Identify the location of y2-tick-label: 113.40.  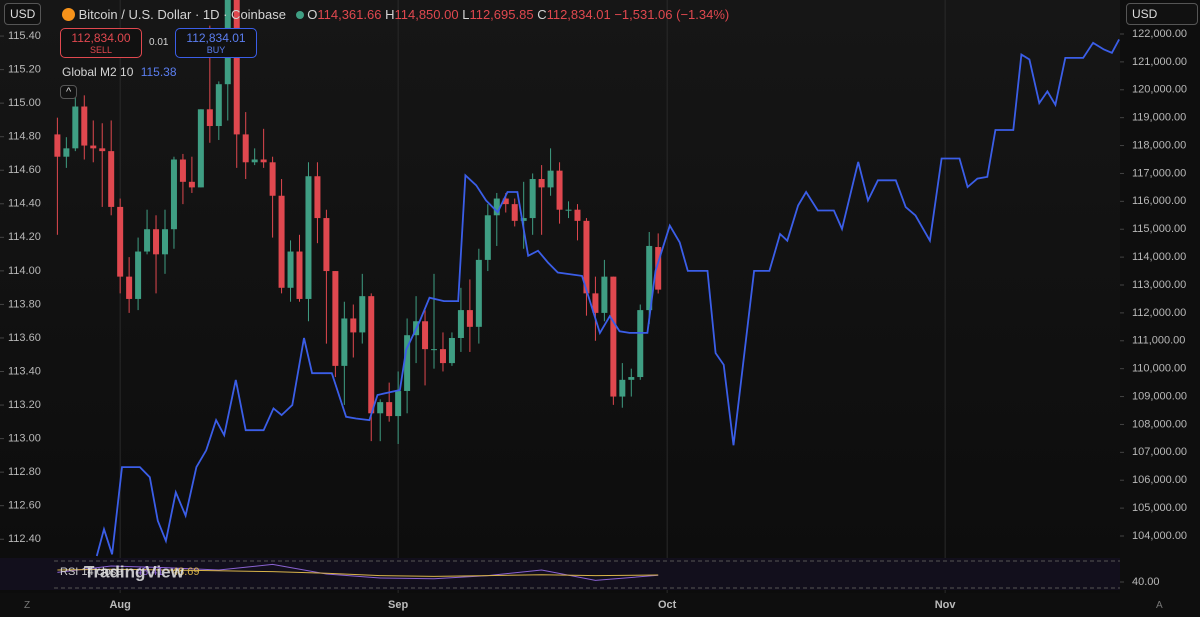
(24, 371).